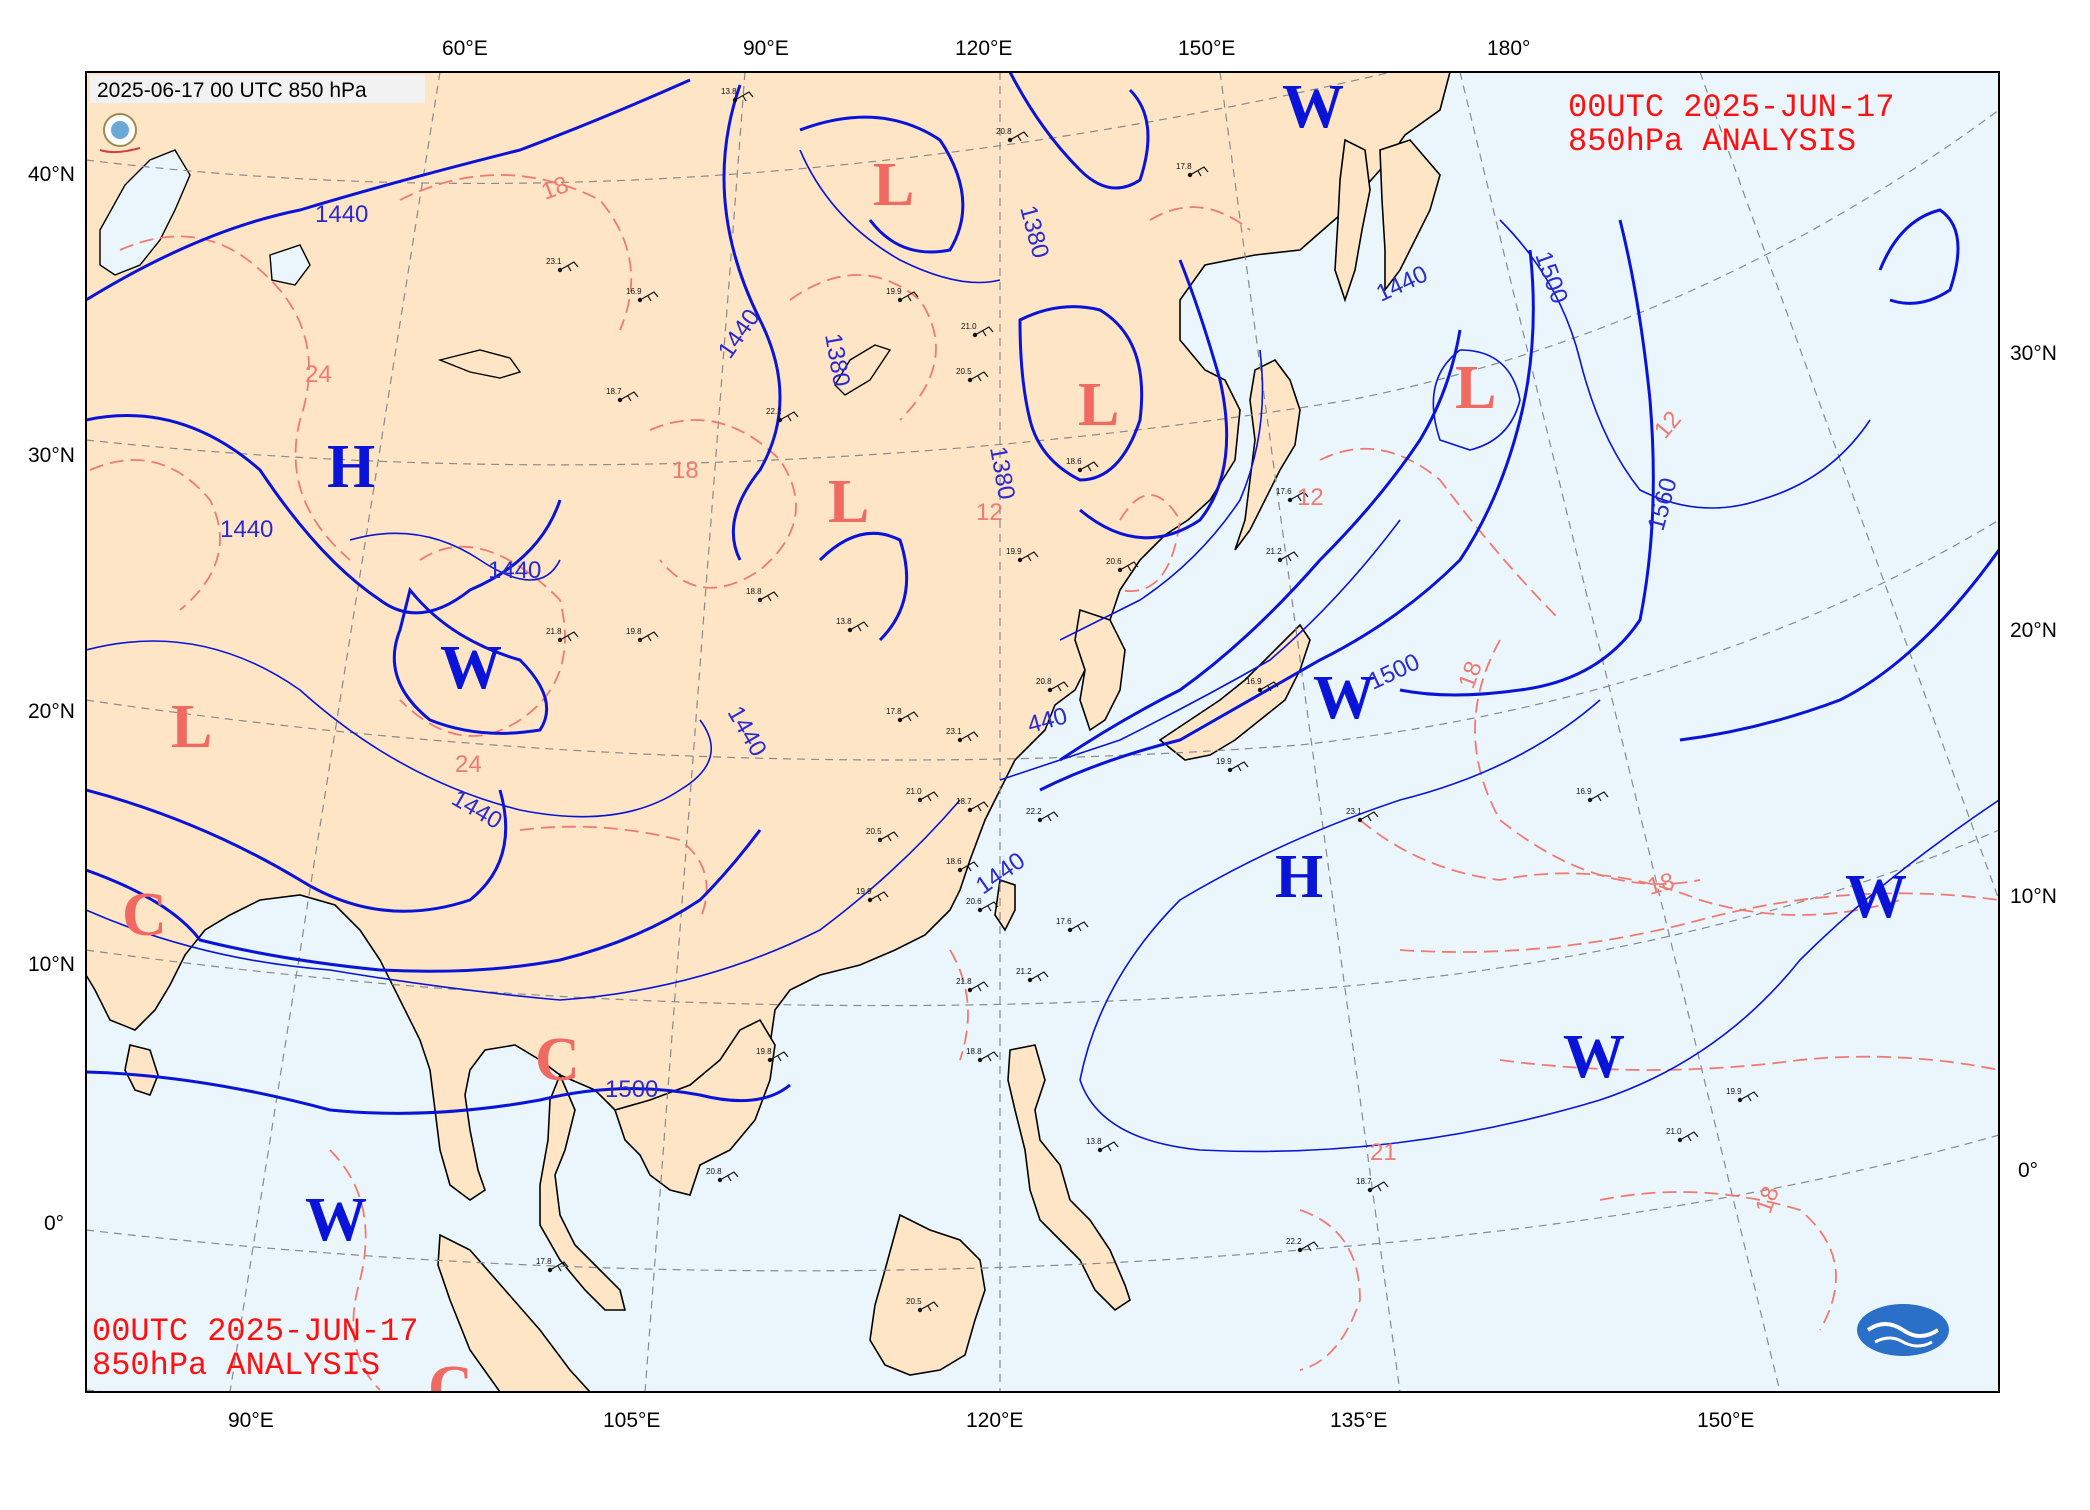 Image resolution: width=2090 pixels, height=1510 pixels. What do you see at coordinates (1352, 220) in the screenshot?
I see `sakhalin` at bounding box center [1352, 220].